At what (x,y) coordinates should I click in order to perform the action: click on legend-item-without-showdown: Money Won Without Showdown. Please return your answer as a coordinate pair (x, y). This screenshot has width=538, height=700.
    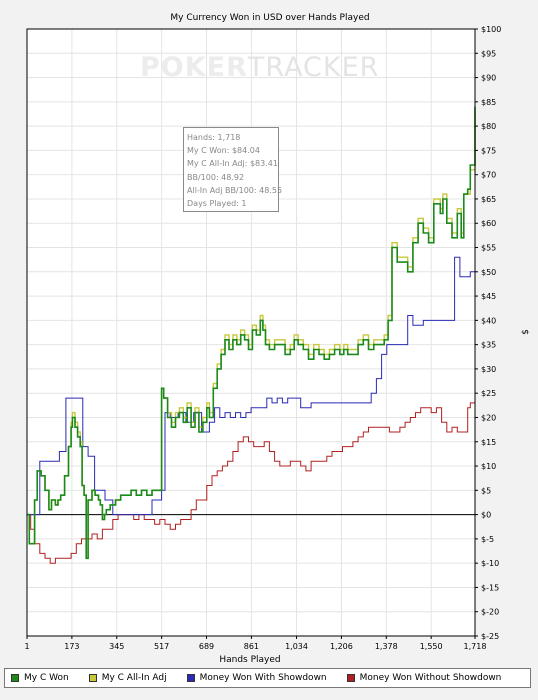
    Looking at the image, I should click on (424, 678).